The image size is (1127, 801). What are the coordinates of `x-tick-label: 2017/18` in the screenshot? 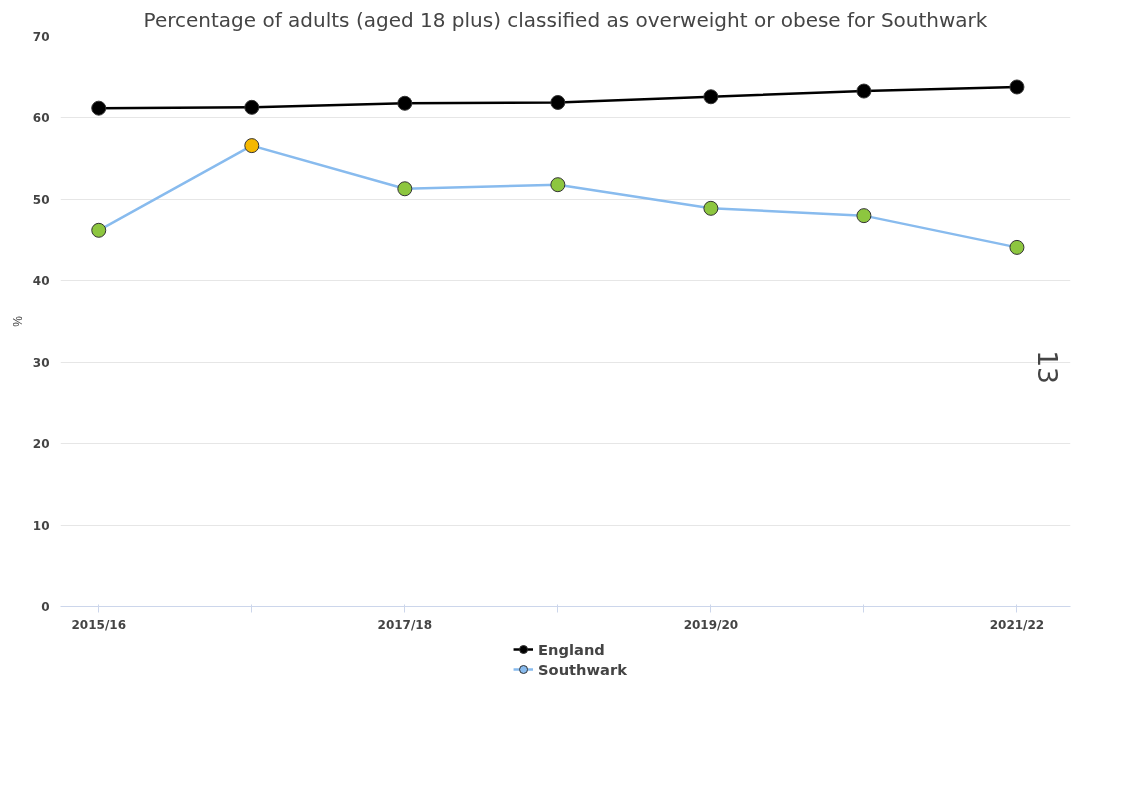 It's located at (405, 624).